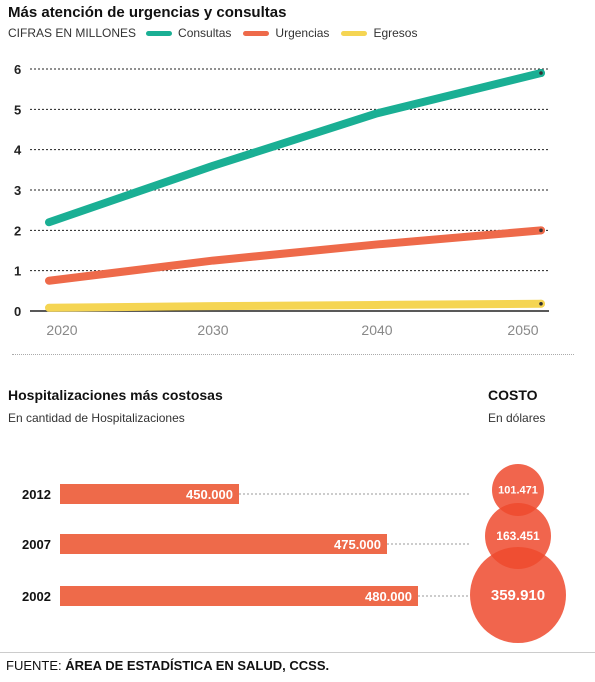 The height and width of the screenshot is (682, 595). Describe the element at coordinates (295, 306) in the screenshot. I see `series-line-egresos` at that location.